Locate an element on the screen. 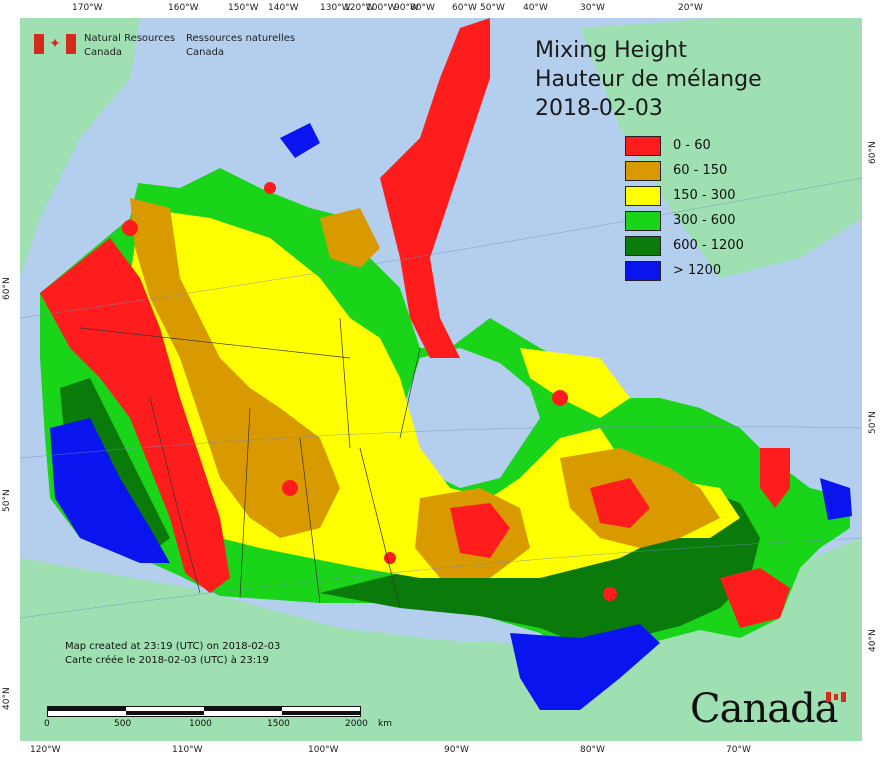 The image size is (880, 760). zone-over-1200-north is located at coordinates (300, 140).